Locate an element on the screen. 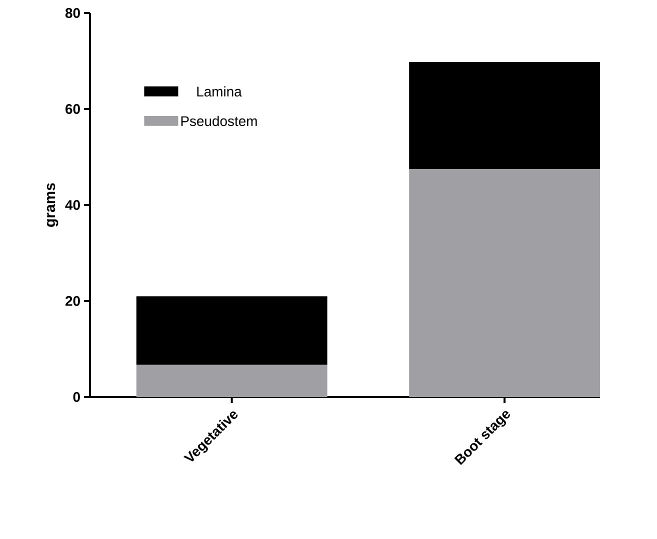 This screenshot has width=657, height=539. legend-label: Pseudostem is located at coordinates (219, 121).